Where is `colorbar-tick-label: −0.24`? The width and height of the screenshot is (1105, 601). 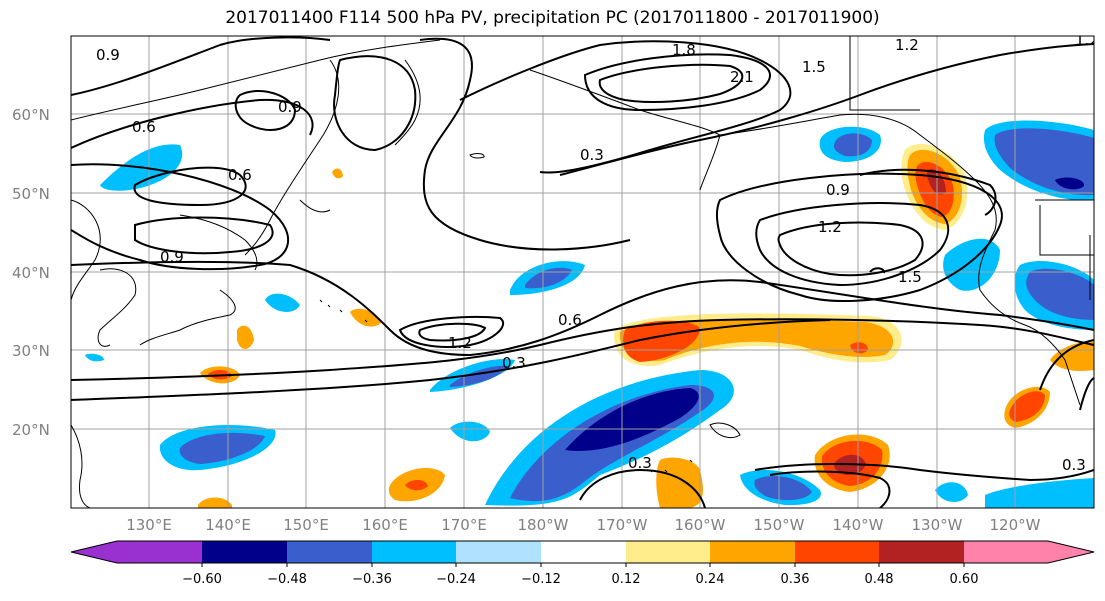 colorbar-tick-label: −0.24 is located at coordinates (456, 579).